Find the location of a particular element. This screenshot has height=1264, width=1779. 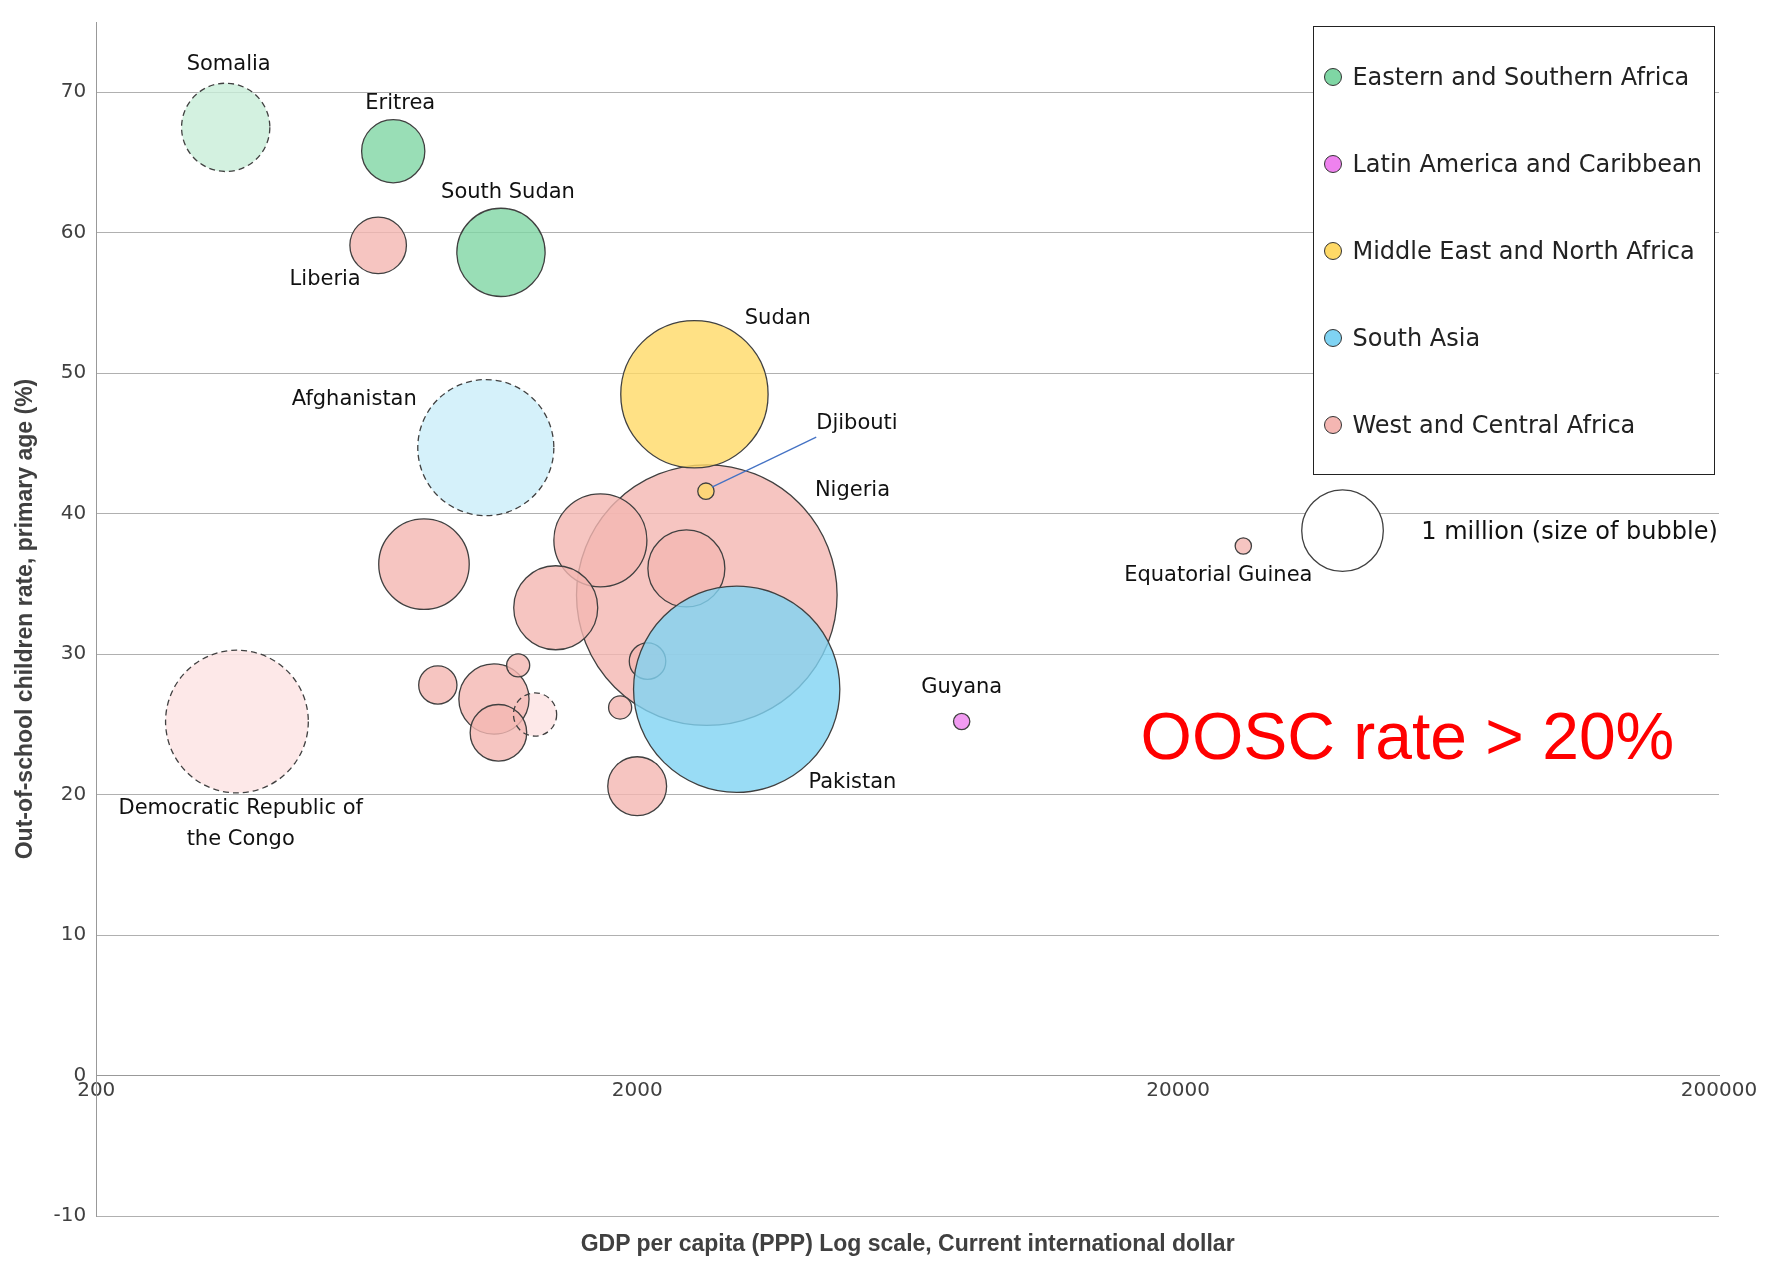

legend-label: South Asia is located at coordinates (1416, 337).